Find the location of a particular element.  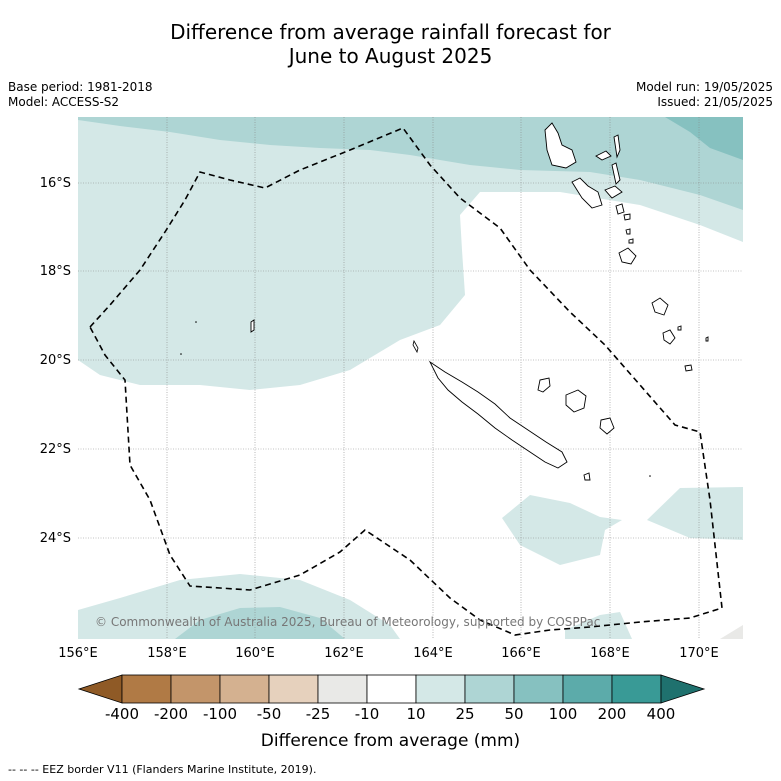

colorbar is located at coordinates (391, 689).